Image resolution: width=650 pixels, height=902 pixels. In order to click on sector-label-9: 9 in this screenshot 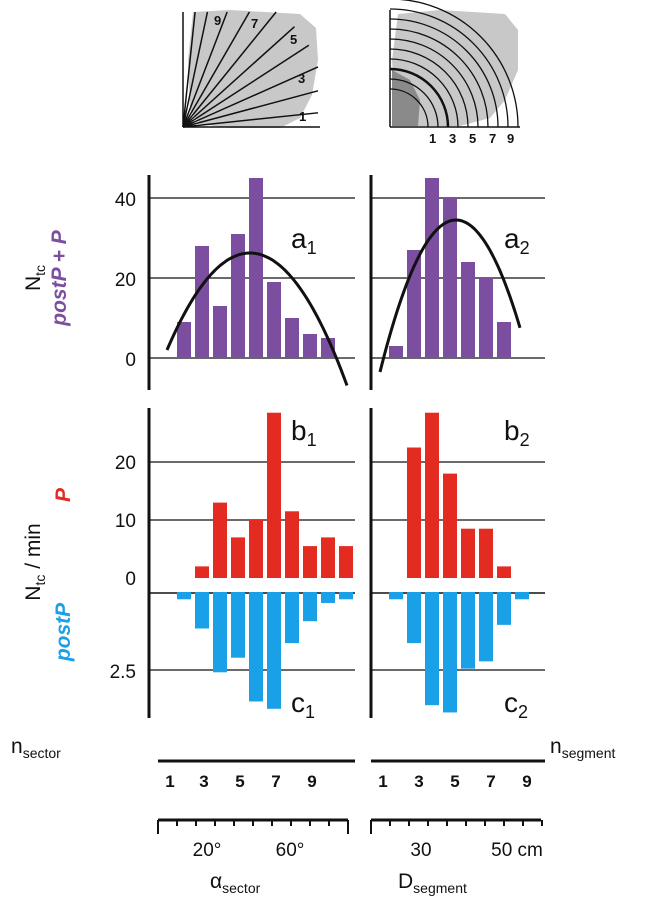, I will do `click(217, 20)`.